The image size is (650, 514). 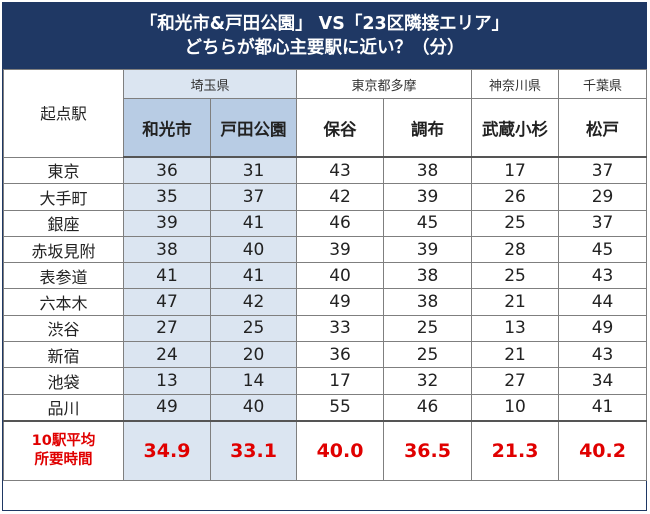 What do you see at coordinates (253, 128) in the screenshot?
I see `station-header: 戸田公園` at bounding box center [253, 128].